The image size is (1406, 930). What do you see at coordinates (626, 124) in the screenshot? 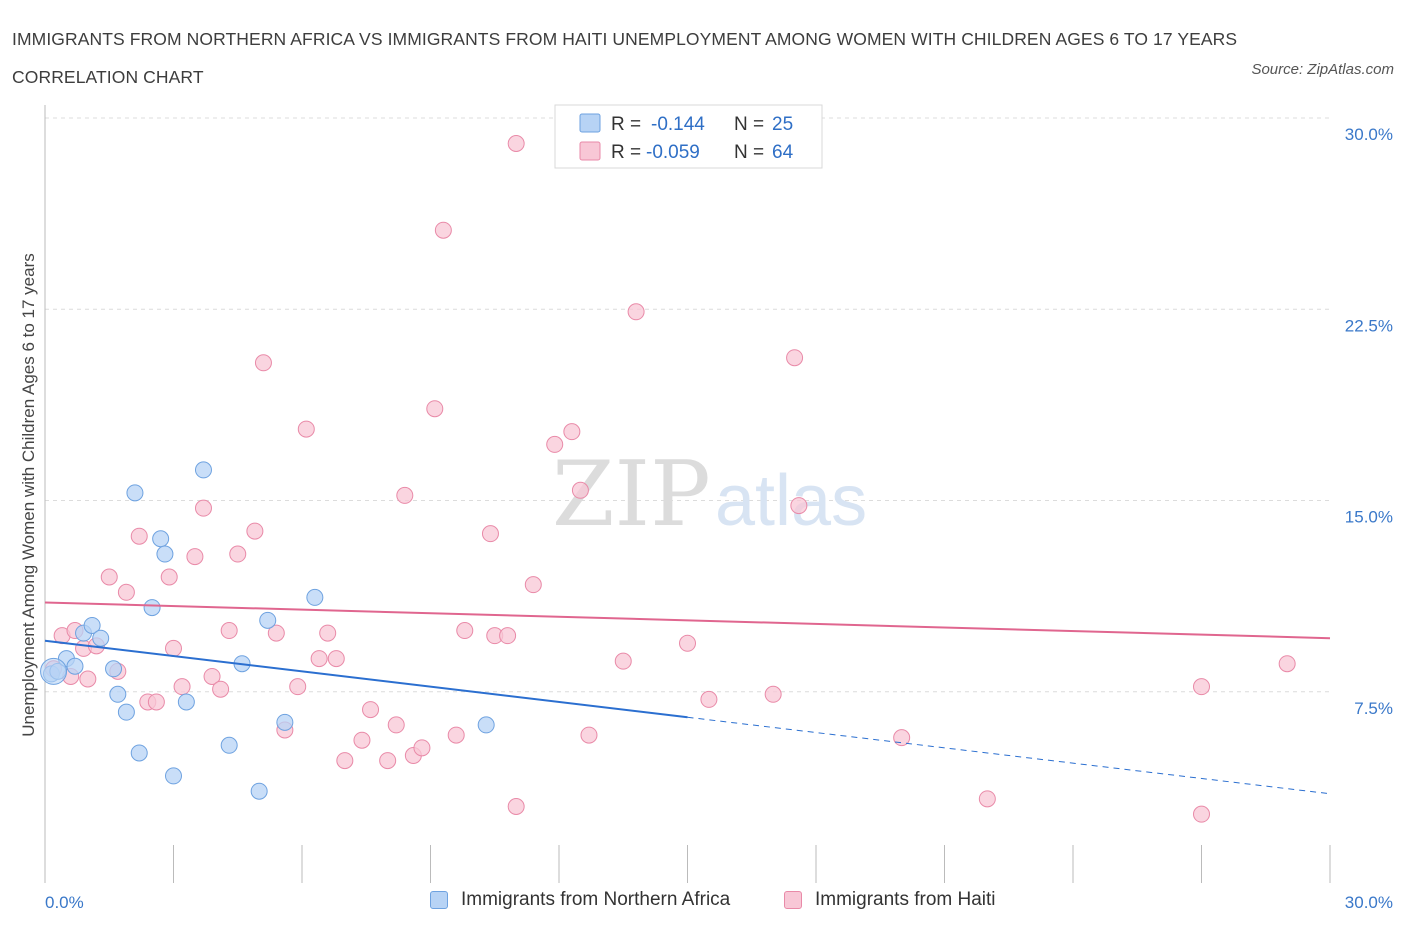
I see `legend-r-label-1: R =` at bounding box center [626, 124].